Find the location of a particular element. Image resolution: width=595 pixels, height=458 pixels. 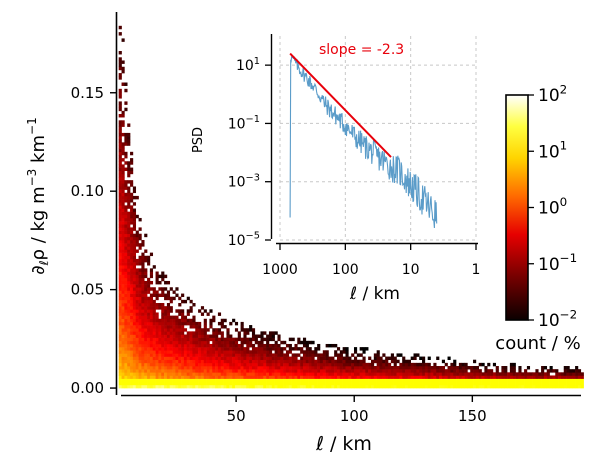

inset-x-tick-label: 10 is located at coordinates (411, 270).